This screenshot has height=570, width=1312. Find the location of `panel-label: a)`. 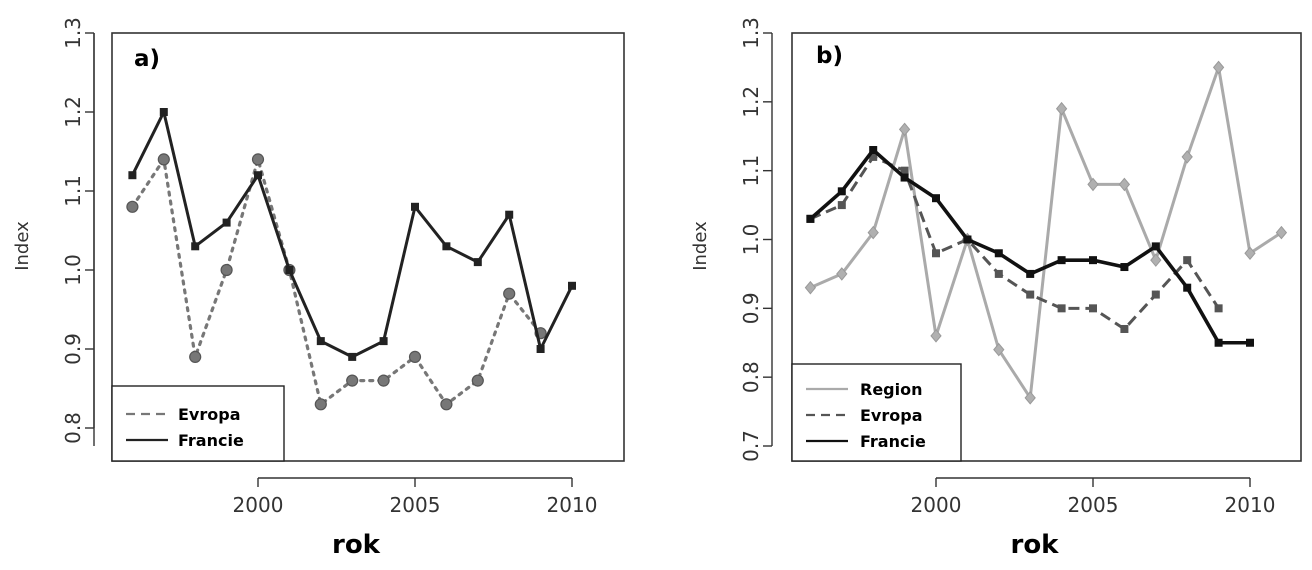

panel-label: a) is located at coordinates (147, 59).